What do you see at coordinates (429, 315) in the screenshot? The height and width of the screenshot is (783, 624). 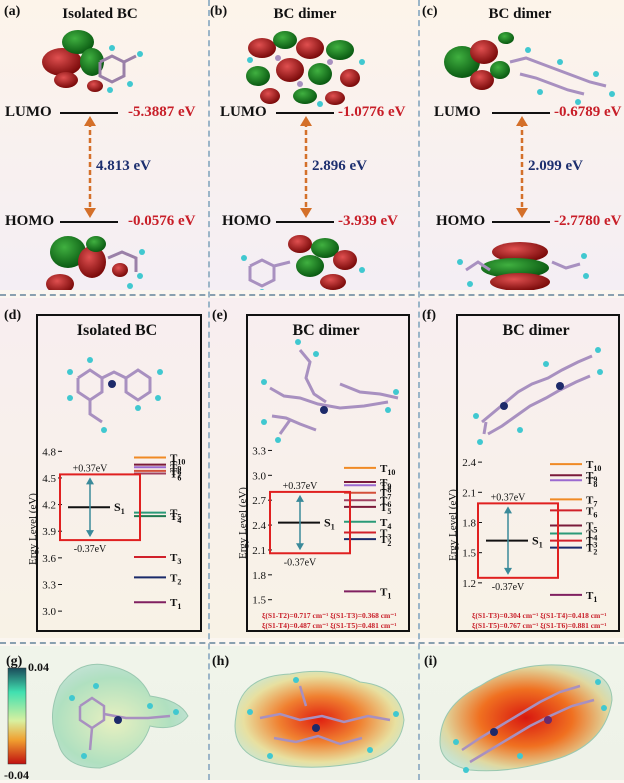 I see `panel-label-f: (f)` at bounding box center [429, 315].